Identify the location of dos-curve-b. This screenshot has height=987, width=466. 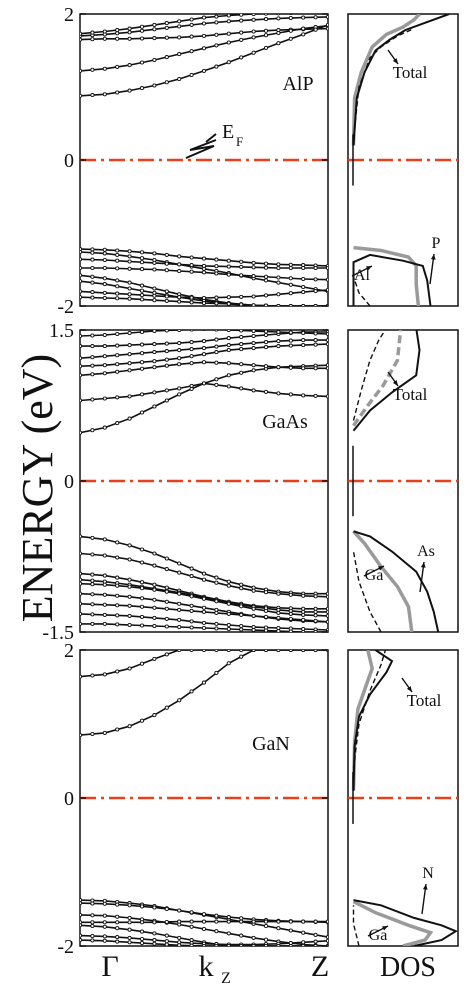
(387, 275).